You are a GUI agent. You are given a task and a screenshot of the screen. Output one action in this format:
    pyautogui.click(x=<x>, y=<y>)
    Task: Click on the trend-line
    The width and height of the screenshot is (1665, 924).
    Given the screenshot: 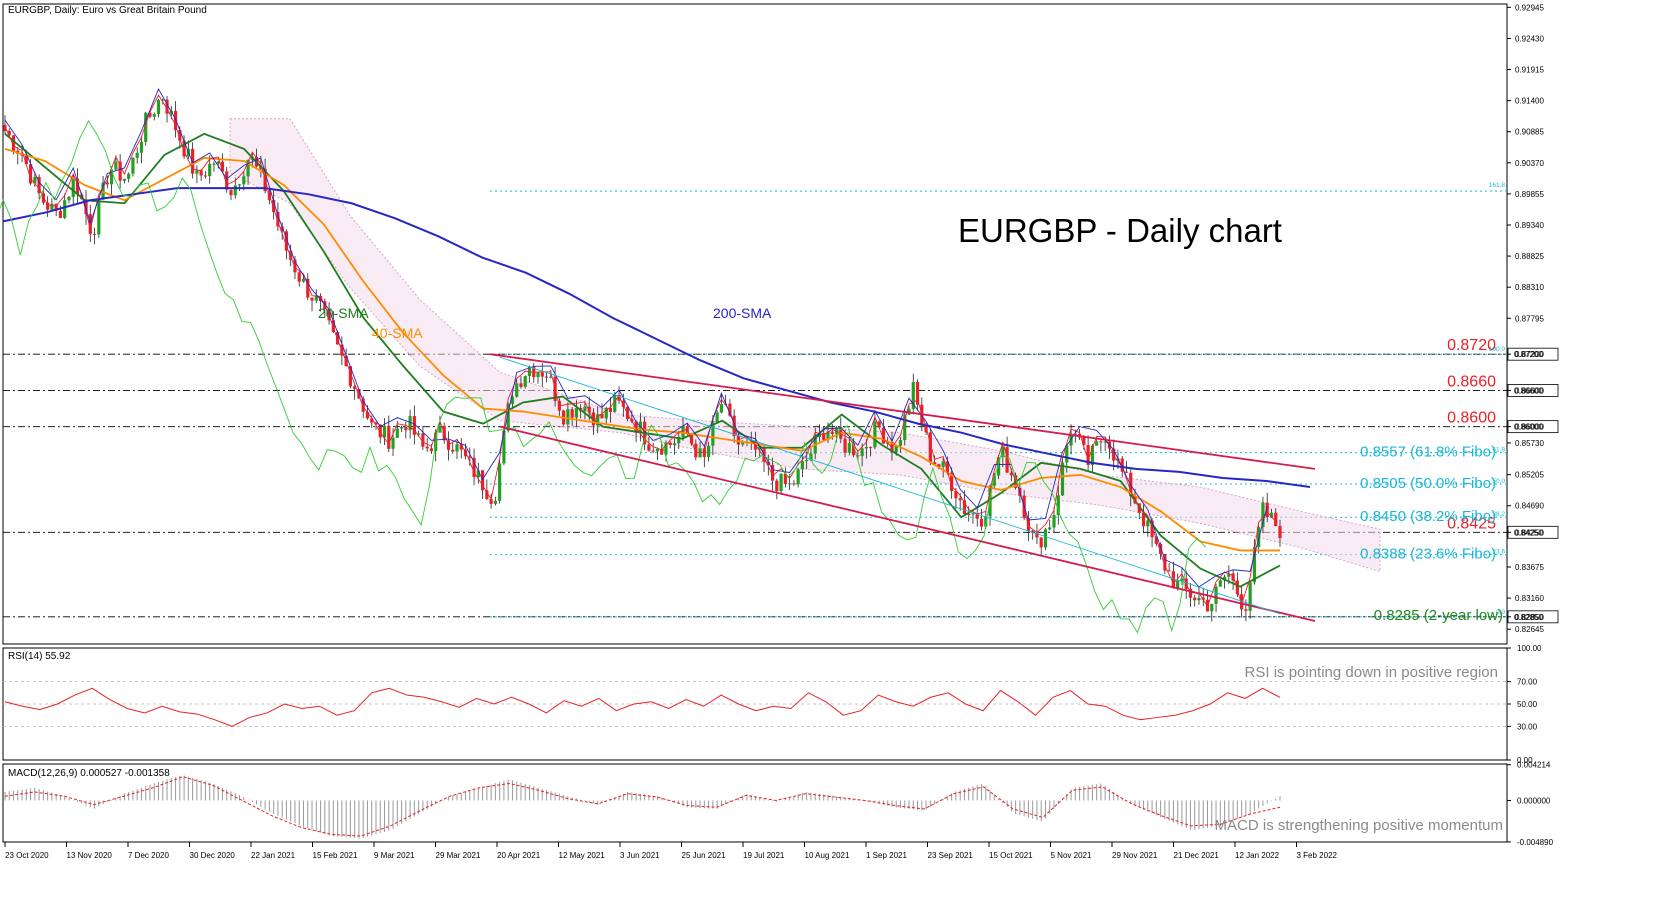 What is the action you would take?
    pyautogui.click(x=890, y=485)
    